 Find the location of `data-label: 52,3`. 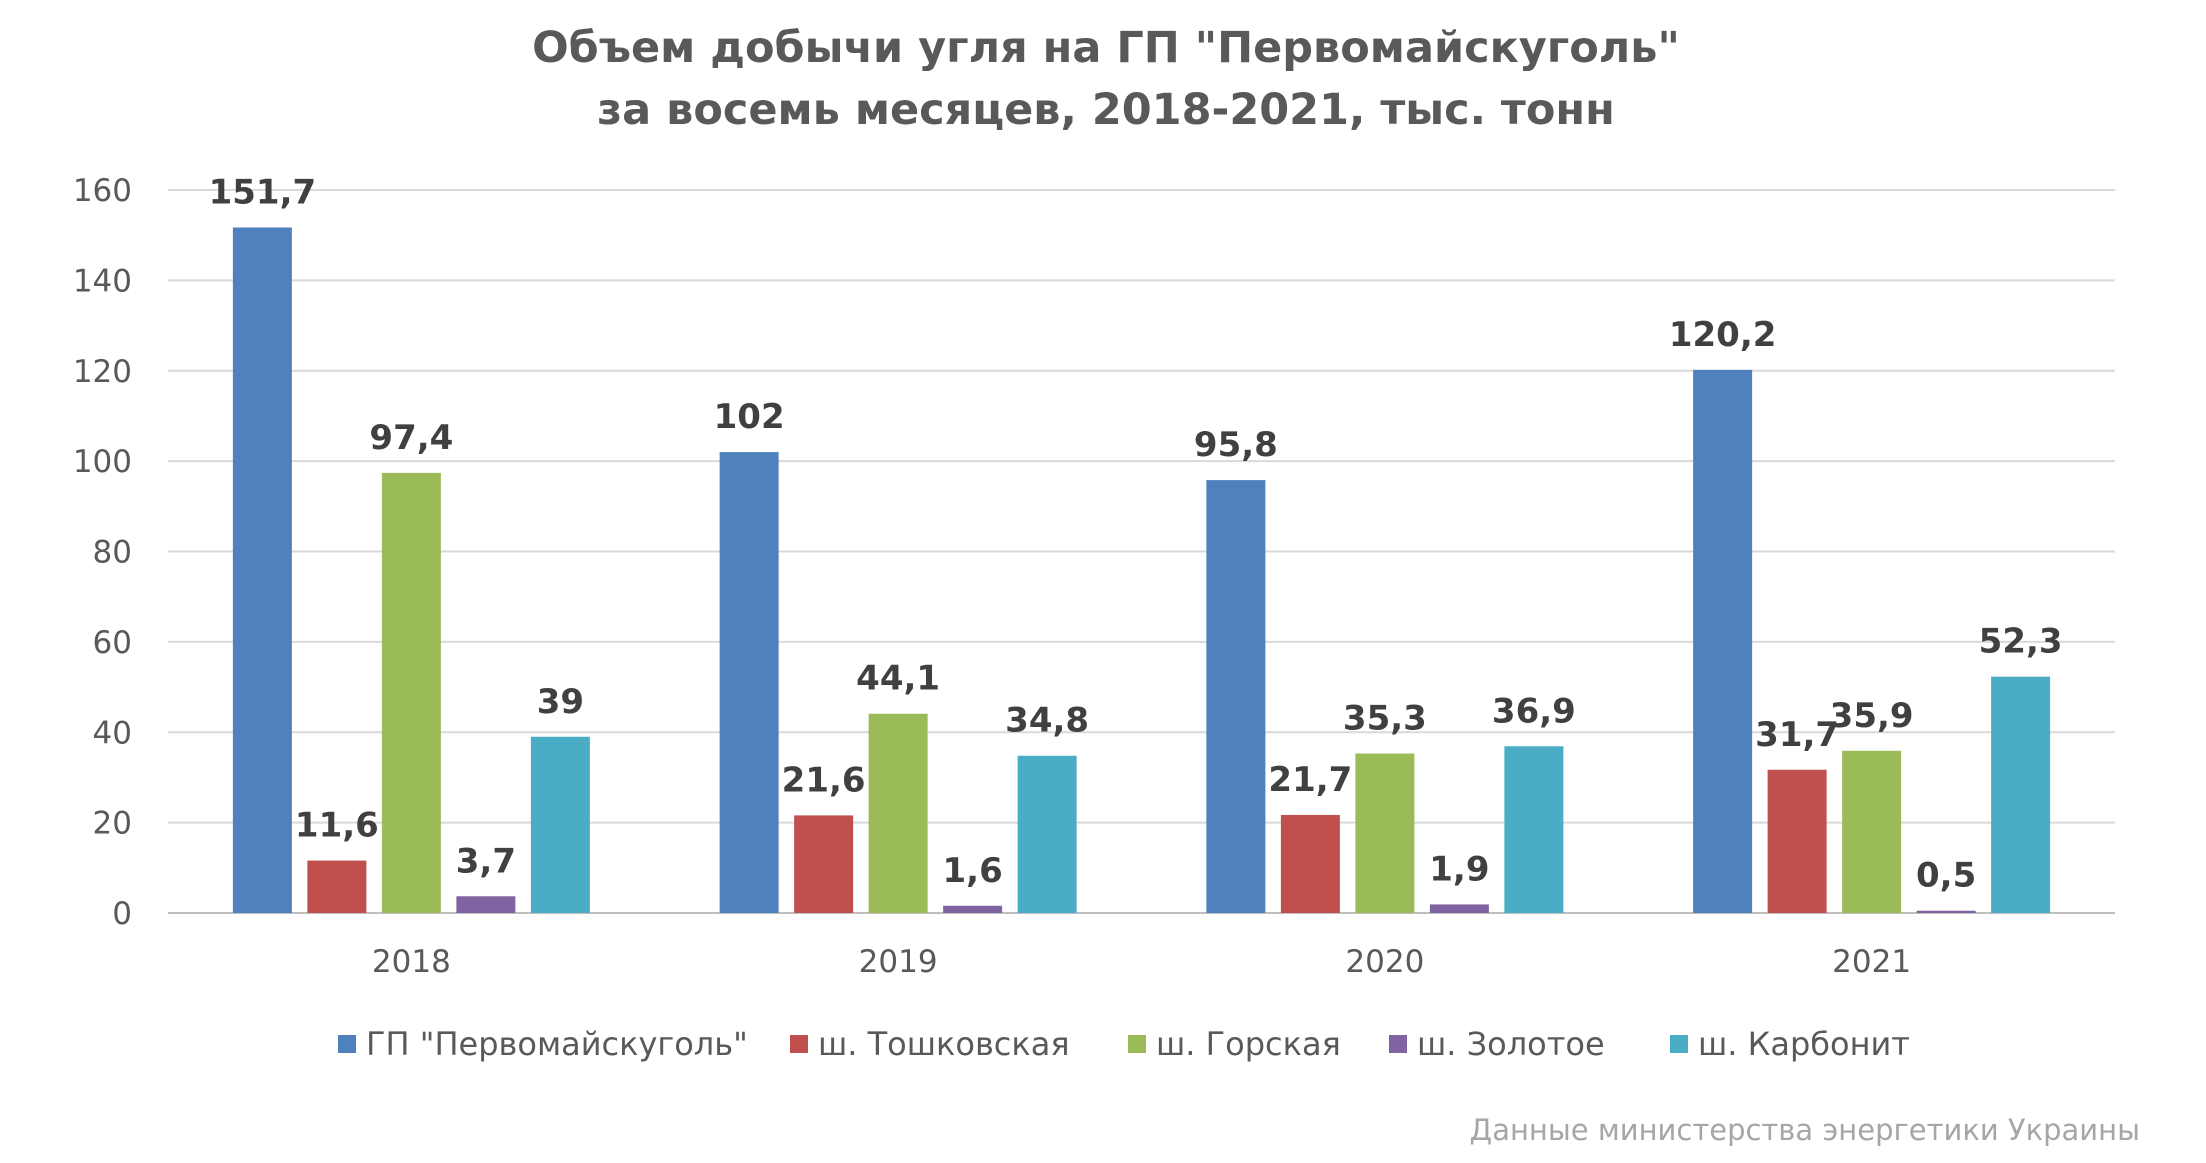

data-label: 52,3 is located at coordinates (2021, 642).